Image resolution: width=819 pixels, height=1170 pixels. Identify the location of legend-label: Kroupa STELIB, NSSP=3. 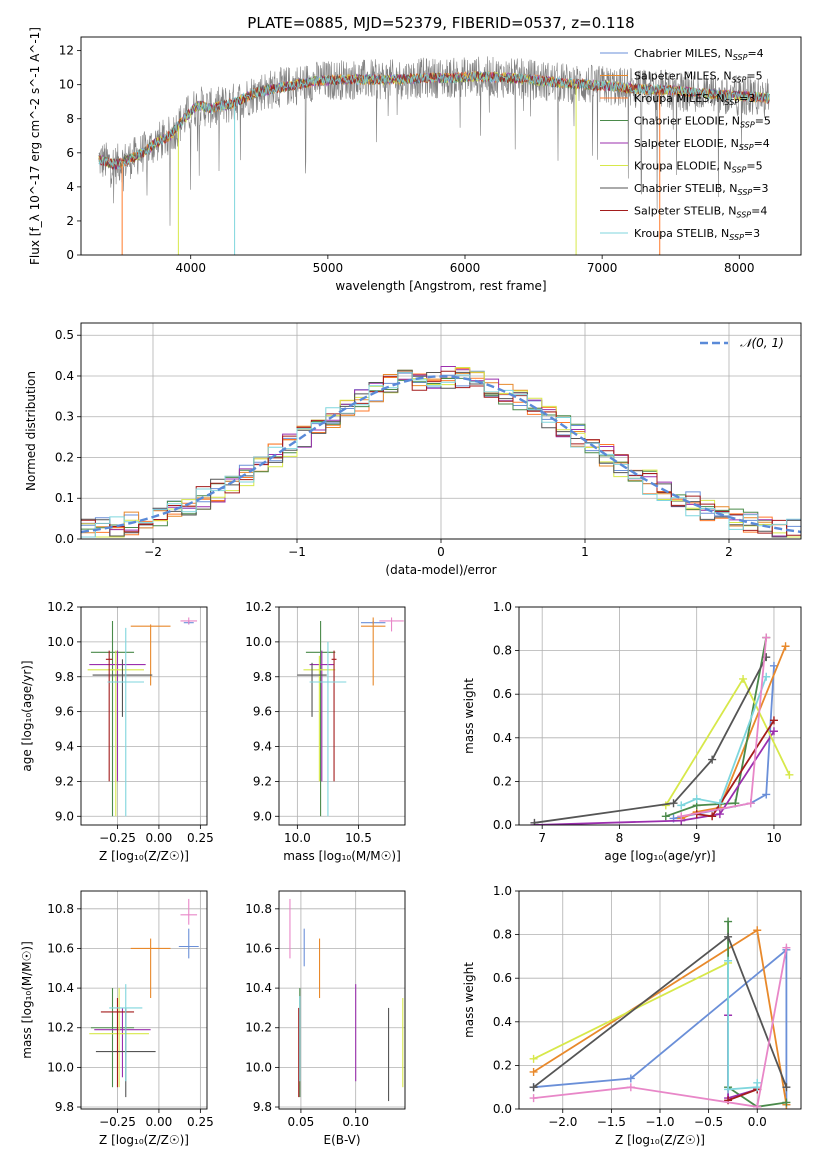
(697, 234).